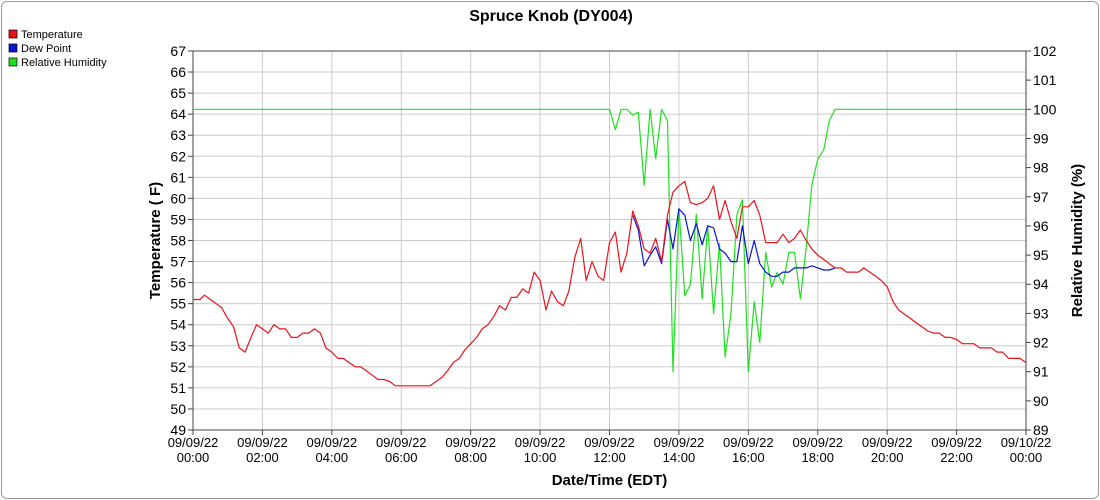 The height and width of the screenshot is (500, 1100). I want to click on left-axis-title: Temperature ( F), so click(155, 240).